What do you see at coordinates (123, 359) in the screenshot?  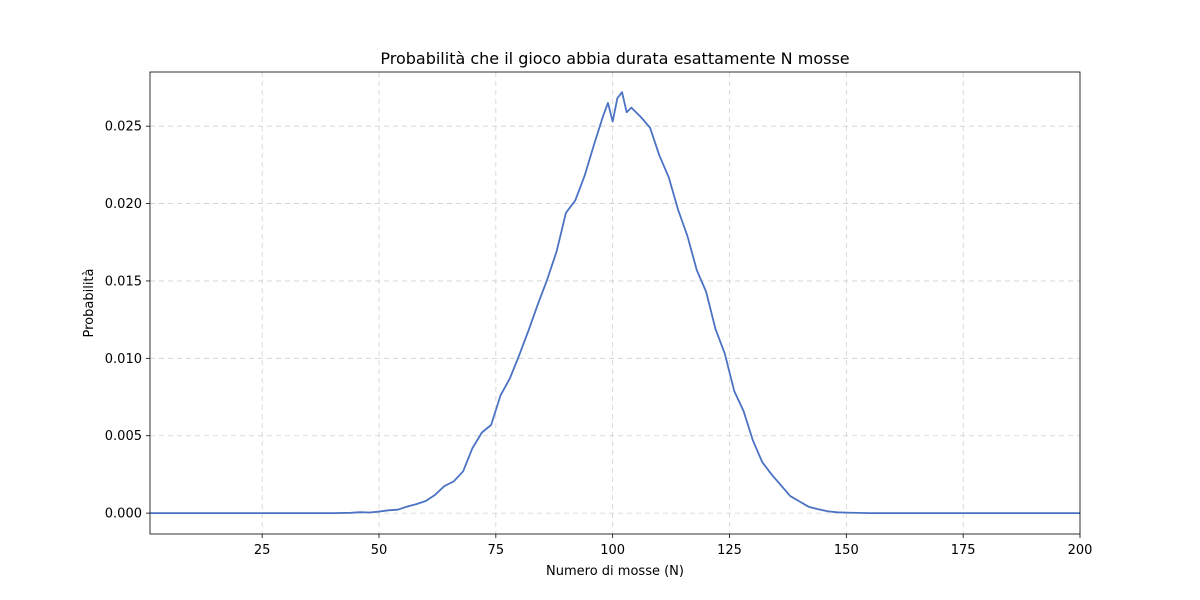 I see `y-tick-label: 0.010` at bounding box center [123, 359].